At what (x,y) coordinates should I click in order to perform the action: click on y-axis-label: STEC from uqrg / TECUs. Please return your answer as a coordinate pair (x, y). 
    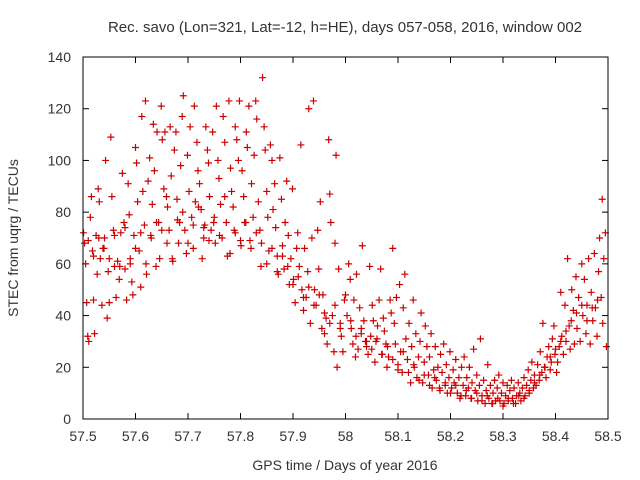
    Looking at the image, I should click on (13, 238).